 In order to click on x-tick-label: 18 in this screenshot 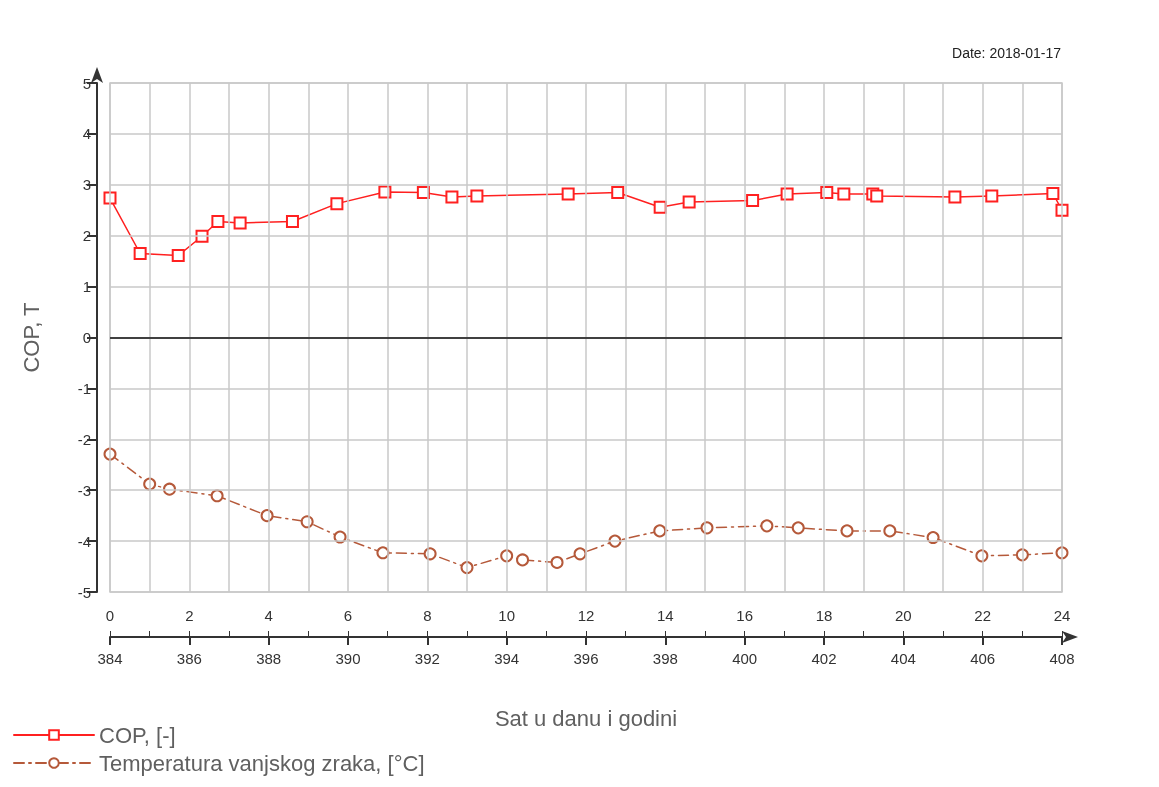, I will do `click(824, 615)`.